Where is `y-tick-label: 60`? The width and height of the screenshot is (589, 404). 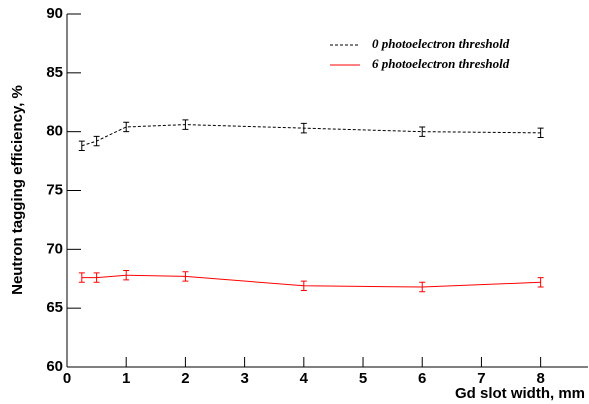
y-tick-label: 60 is located at coordinates (54, 366).